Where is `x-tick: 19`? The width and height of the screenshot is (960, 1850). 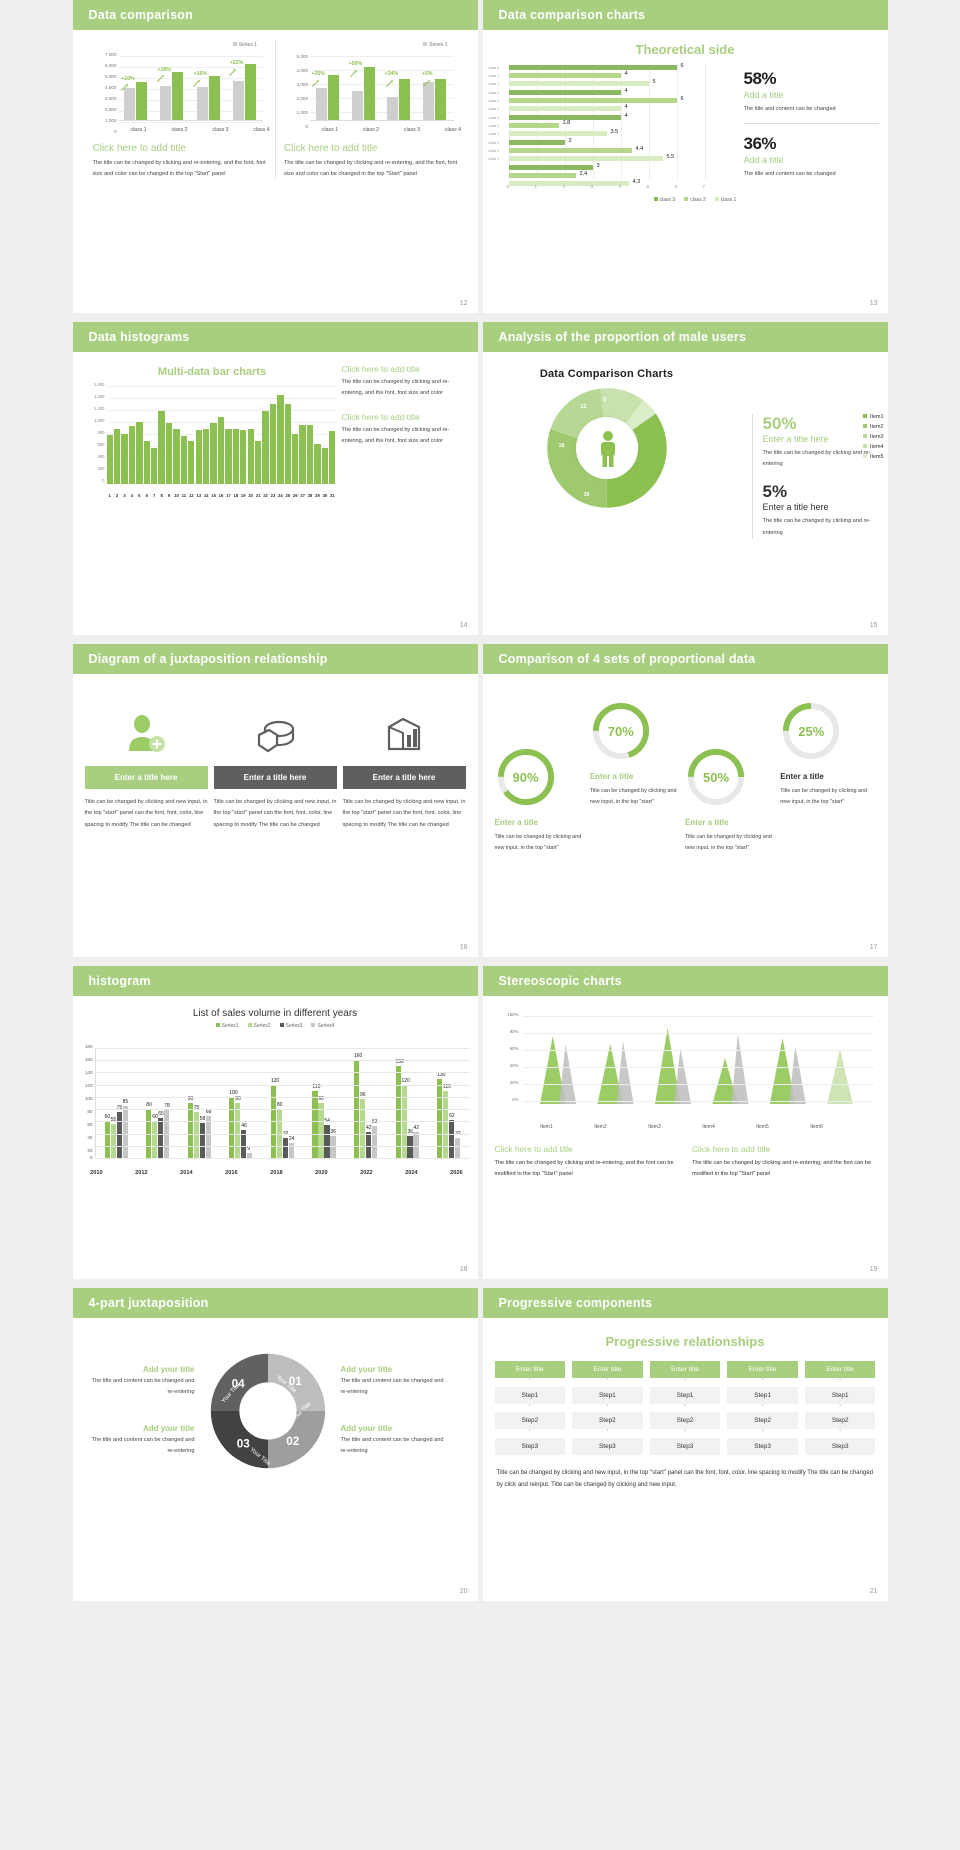 x-tick: 19 is located at coordinates (243, 495).